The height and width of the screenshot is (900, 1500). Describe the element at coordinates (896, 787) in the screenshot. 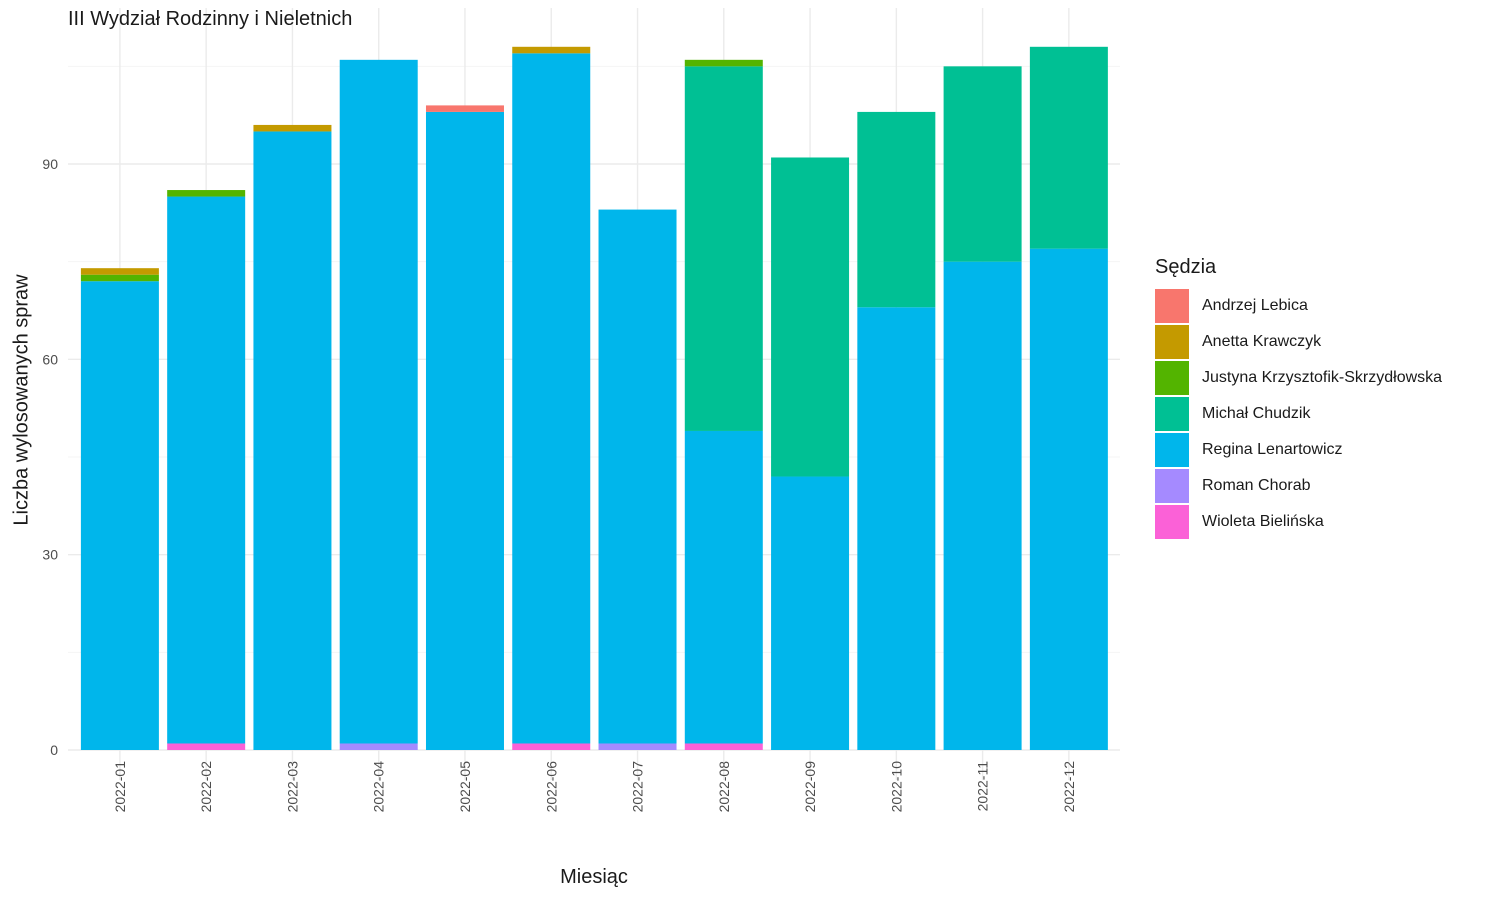

I see `x-tick-label: 2022-10` at that location.